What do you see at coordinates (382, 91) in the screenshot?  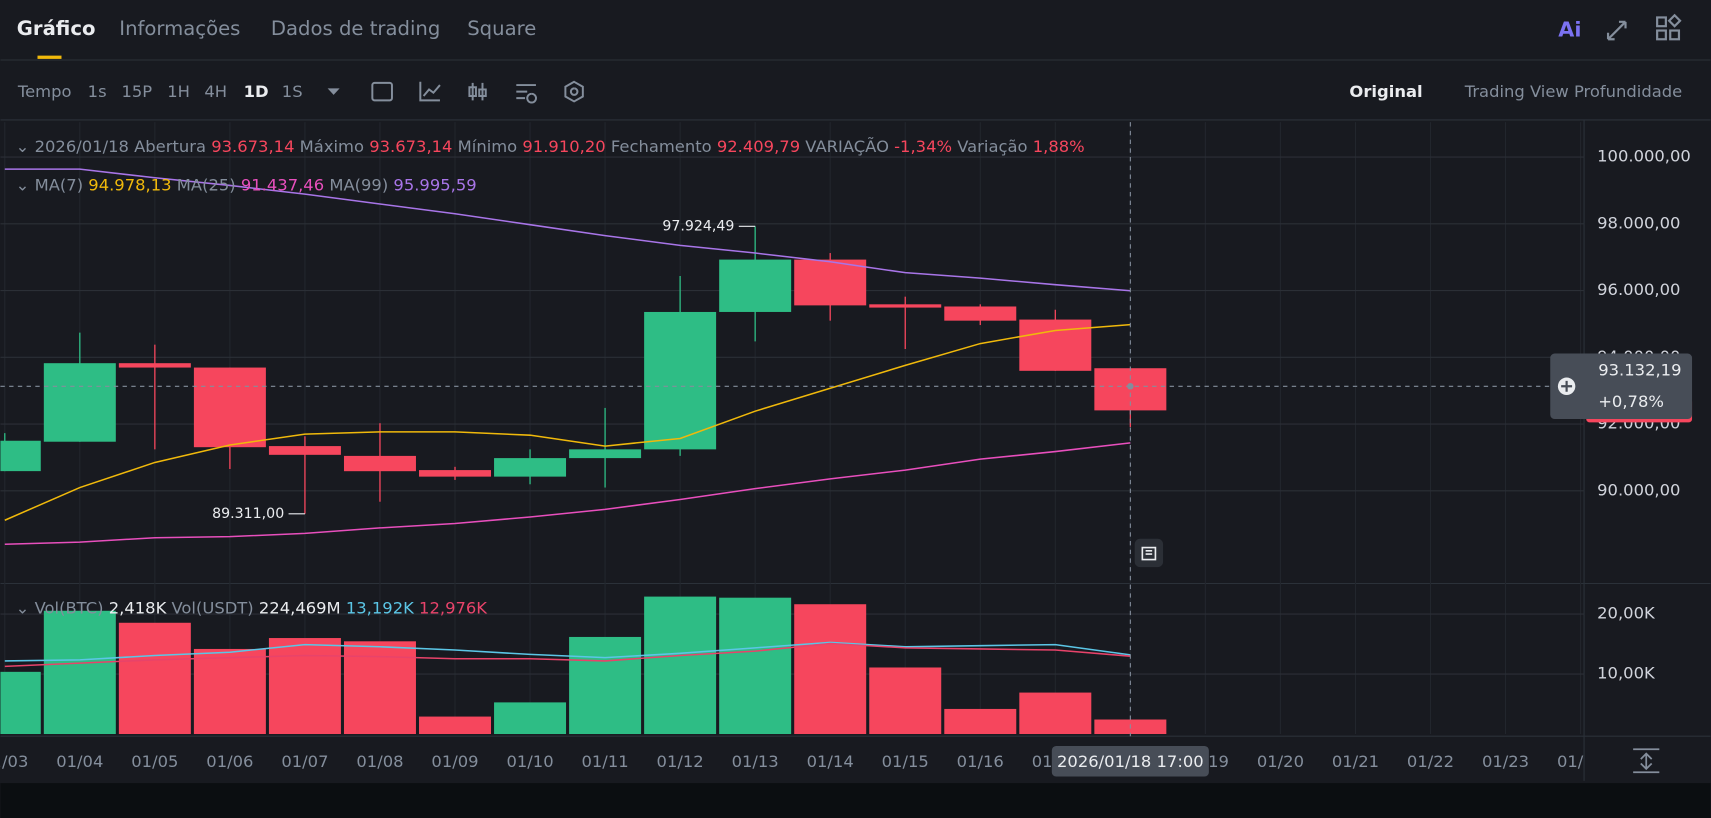 I see `date-icon` at bounding box center [382, 91].